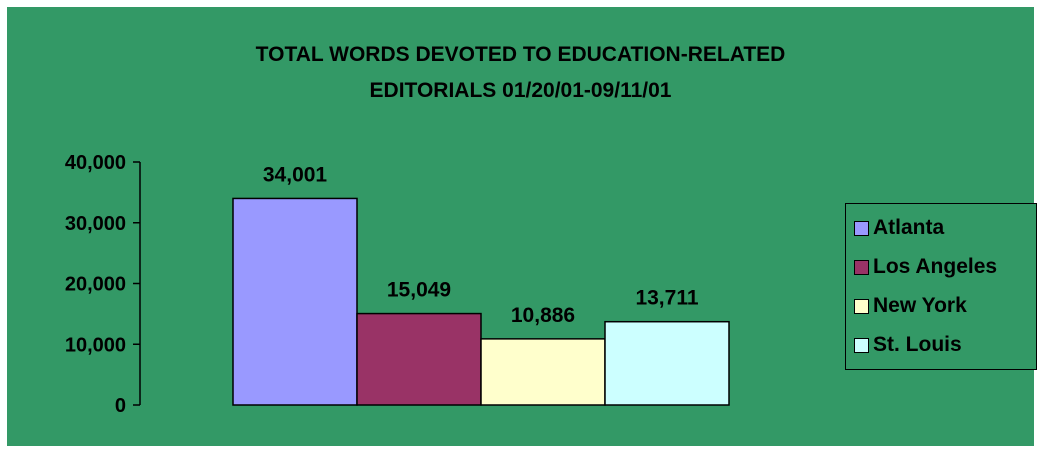  I want to click on y-tick-label: 20,000, so click(95, 285).